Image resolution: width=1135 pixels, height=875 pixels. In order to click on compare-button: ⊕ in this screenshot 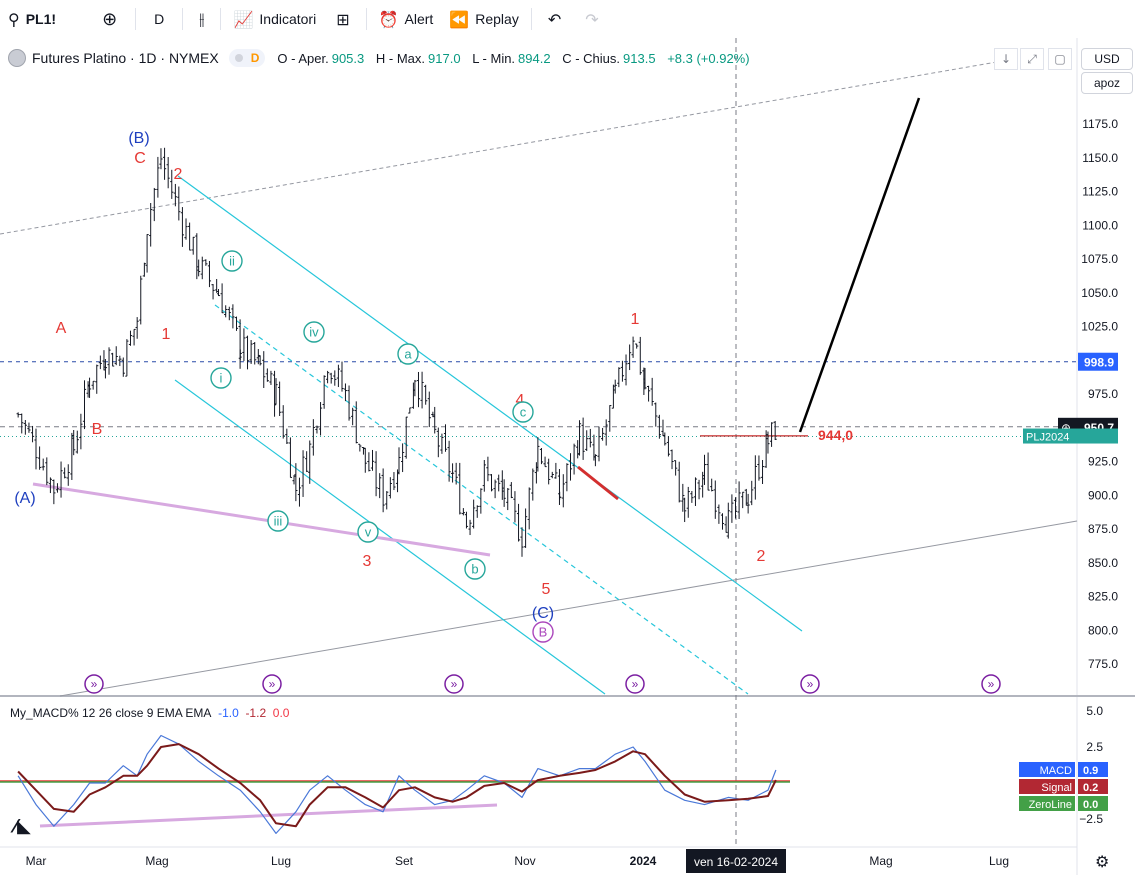, I will do `click(112, 19)`.